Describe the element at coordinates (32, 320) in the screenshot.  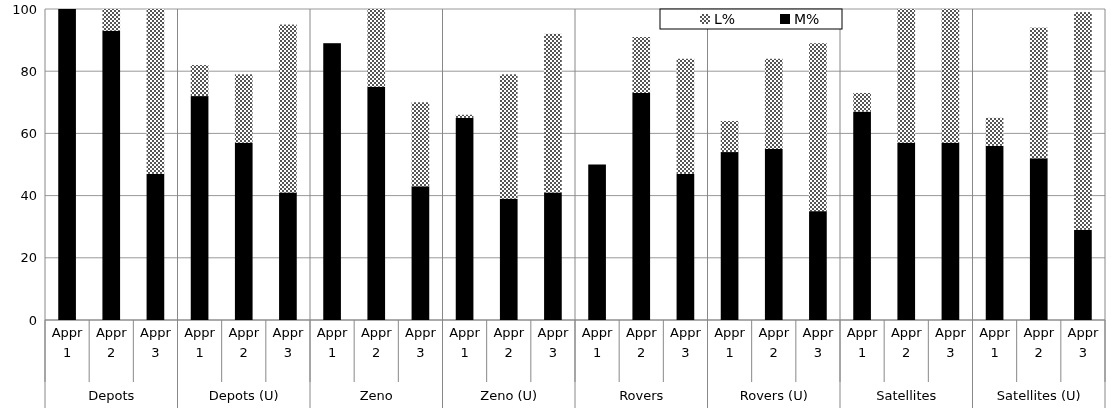
I see `y-tick-label: 0` at that location.